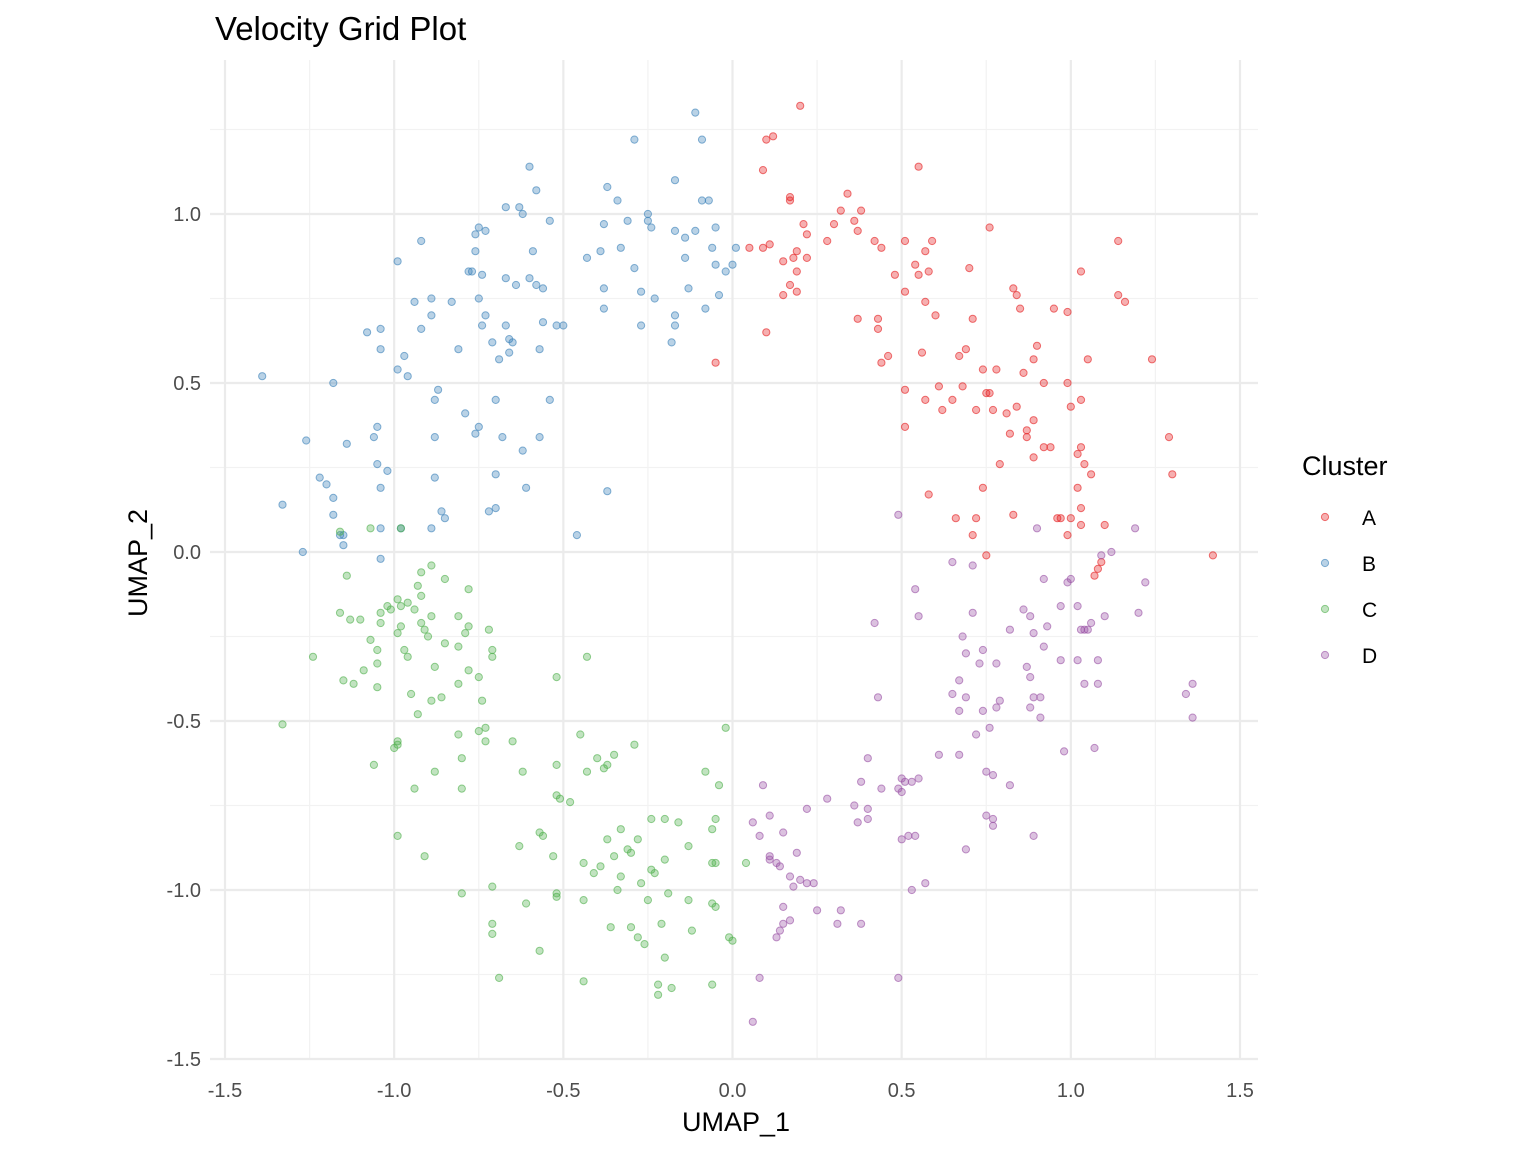 The height and width of the screenshot is (1152, 1536). What do you see at coordinates (225, 1091) in the screenshot?
I see `x-tick-label: -1.5` at bounding box center [225, 1091].